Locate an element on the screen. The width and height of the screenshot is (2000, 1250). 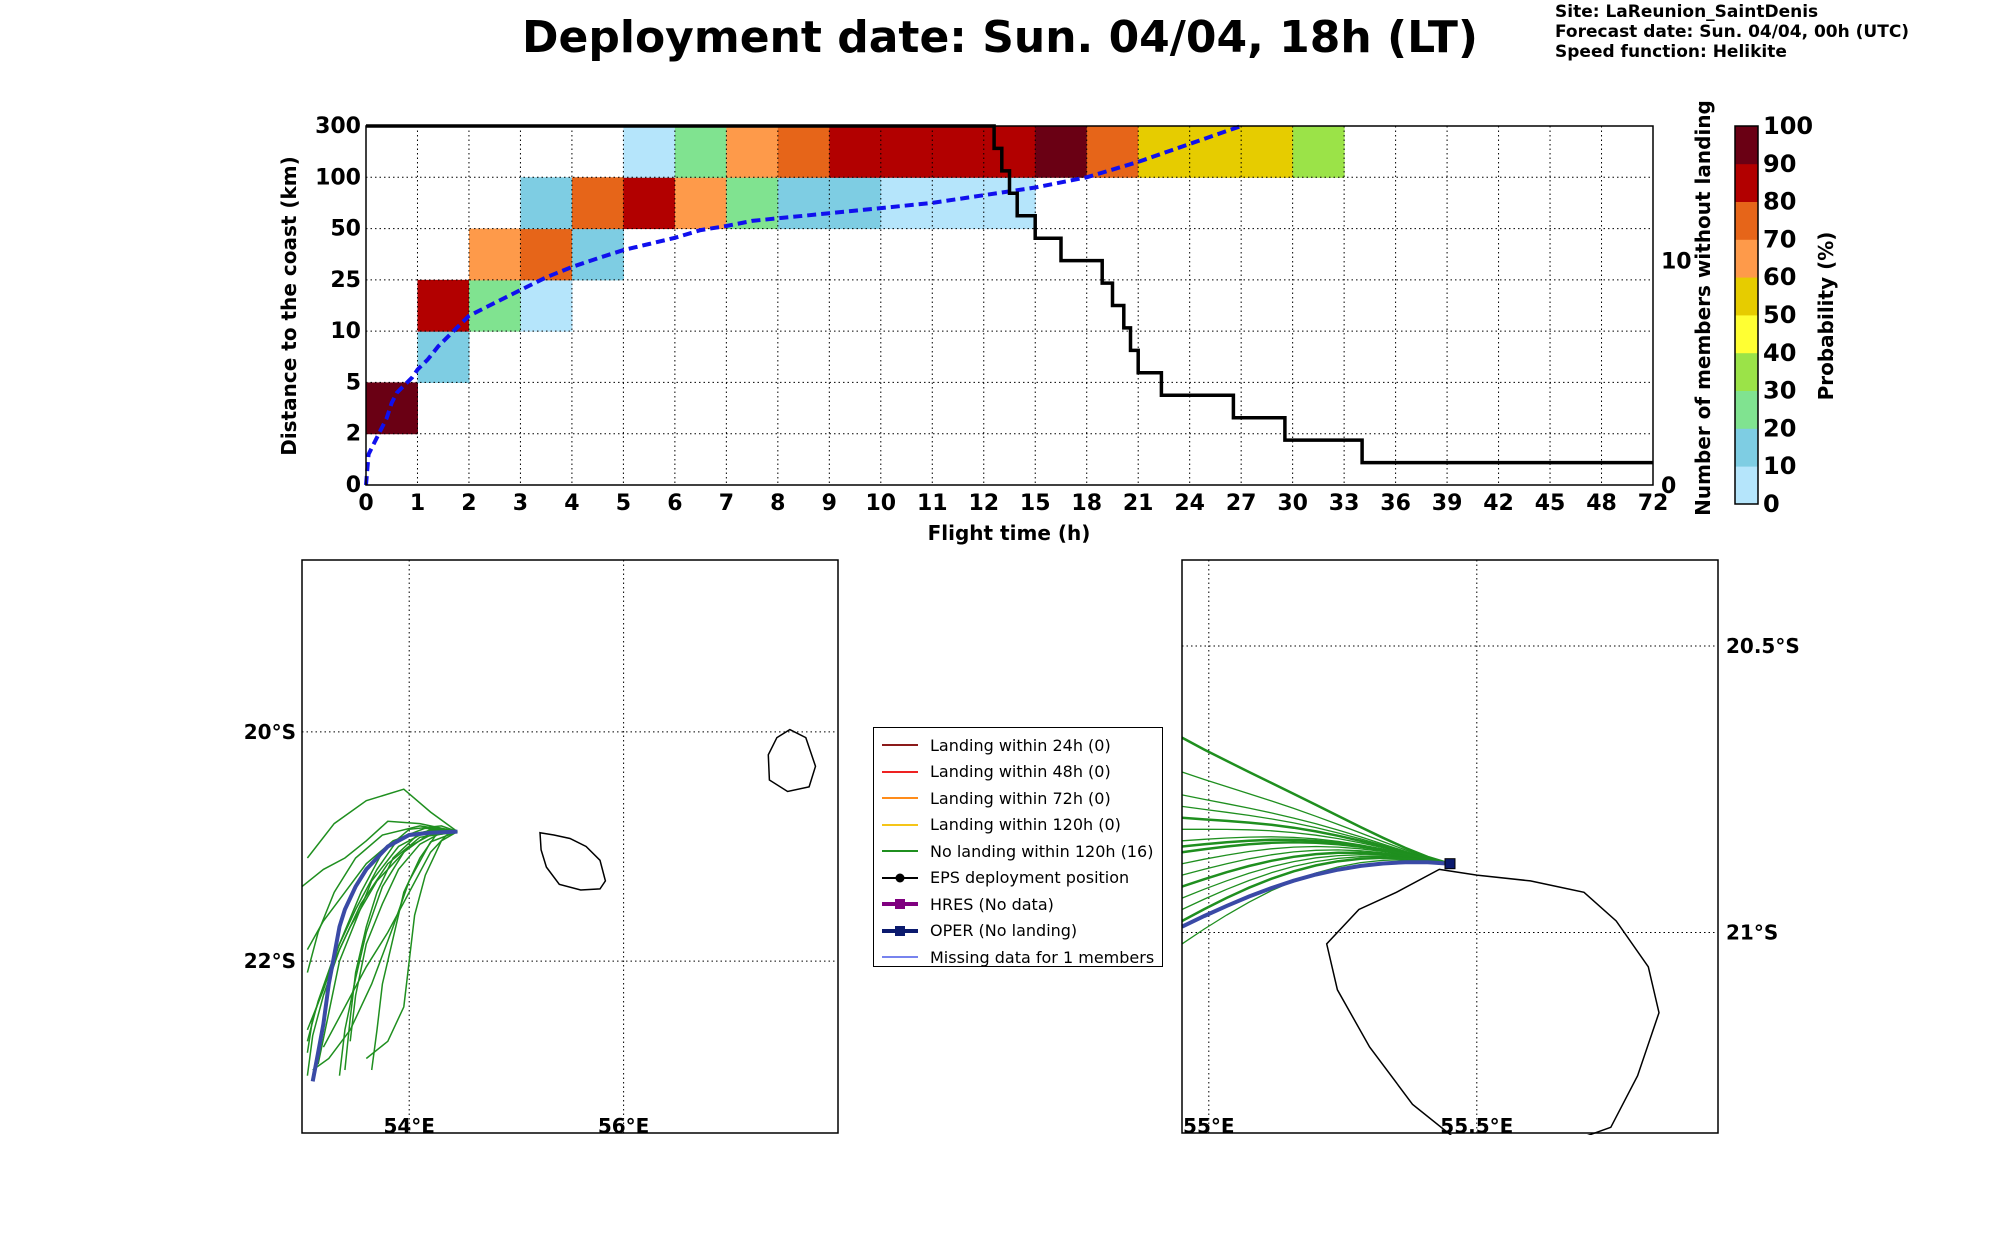
x-tick-label: 45 is located at coordinates (1550, 503).